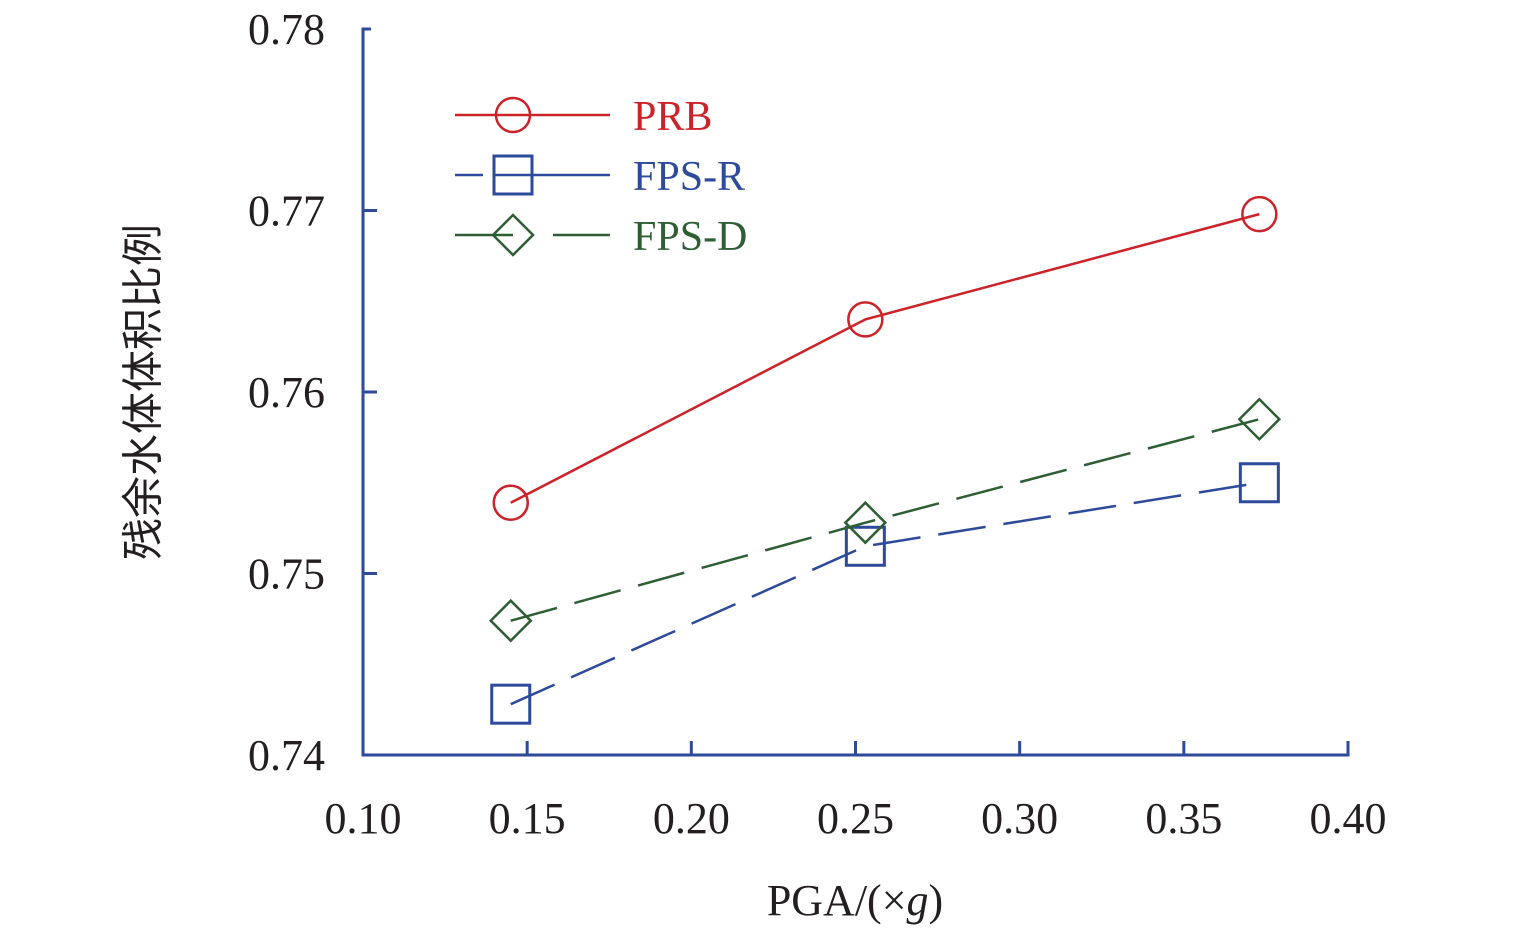  I want to click on x-tick-label: 0.15, so click(527, 818).